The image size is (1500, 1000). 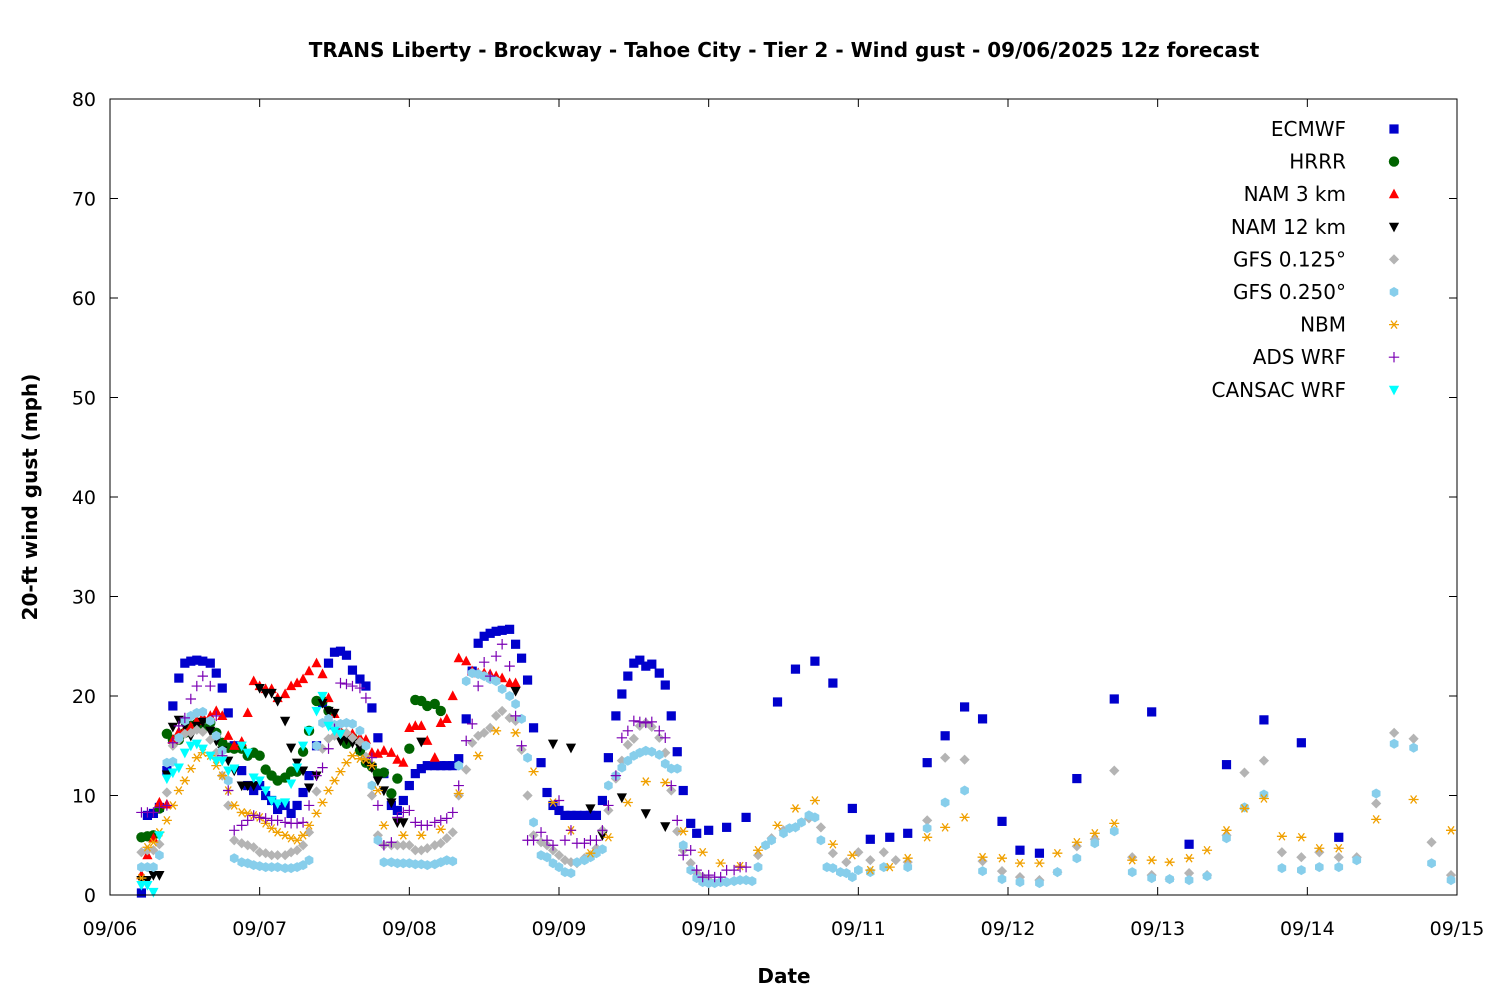 What do you see at coordinates (241, 794) in the screenshot?
I see `series-cansac-wrf` at bounding box center [241, 794].